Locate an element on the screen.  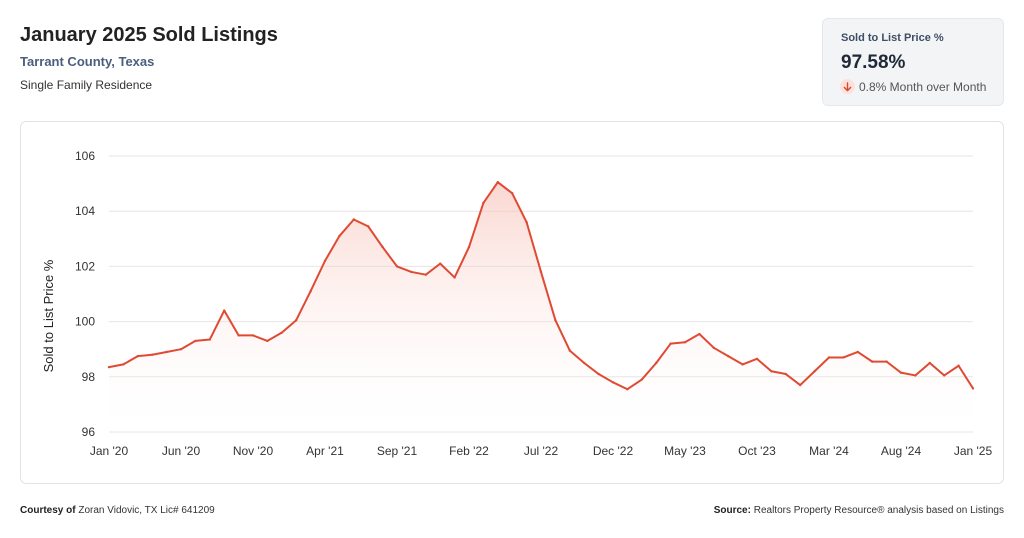
kpi-label: Sold to List Price % is located at coordinates (892, 38).